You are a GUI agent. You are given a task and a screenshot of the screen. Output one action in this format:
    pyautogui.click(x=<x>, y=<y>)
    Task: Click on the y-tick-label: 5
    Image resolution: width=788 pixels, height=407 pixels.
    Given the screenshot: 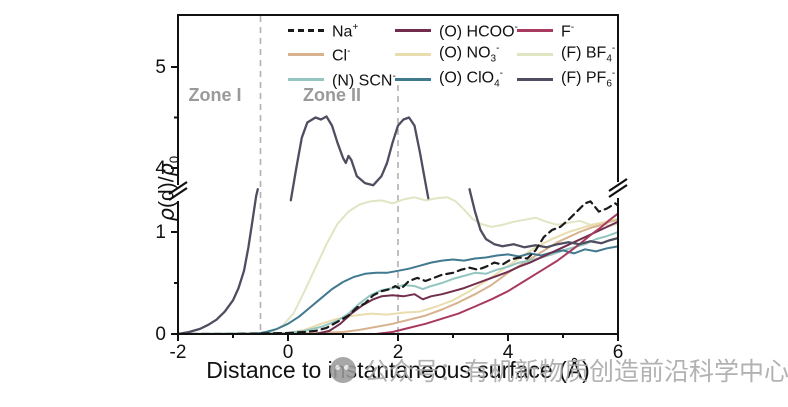 What is the action you would take?
    pyautogui.click(x=160, y=67)
    